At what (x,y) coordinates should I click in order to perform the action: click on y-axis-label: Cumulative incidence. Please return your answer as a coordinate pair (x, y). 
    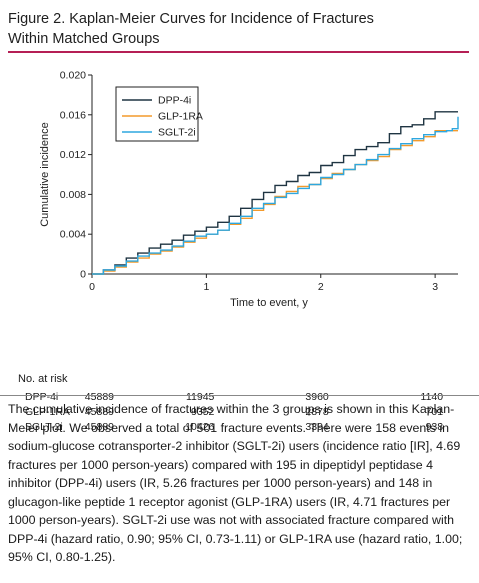
    Looking at the image, I should click on (45, 174).